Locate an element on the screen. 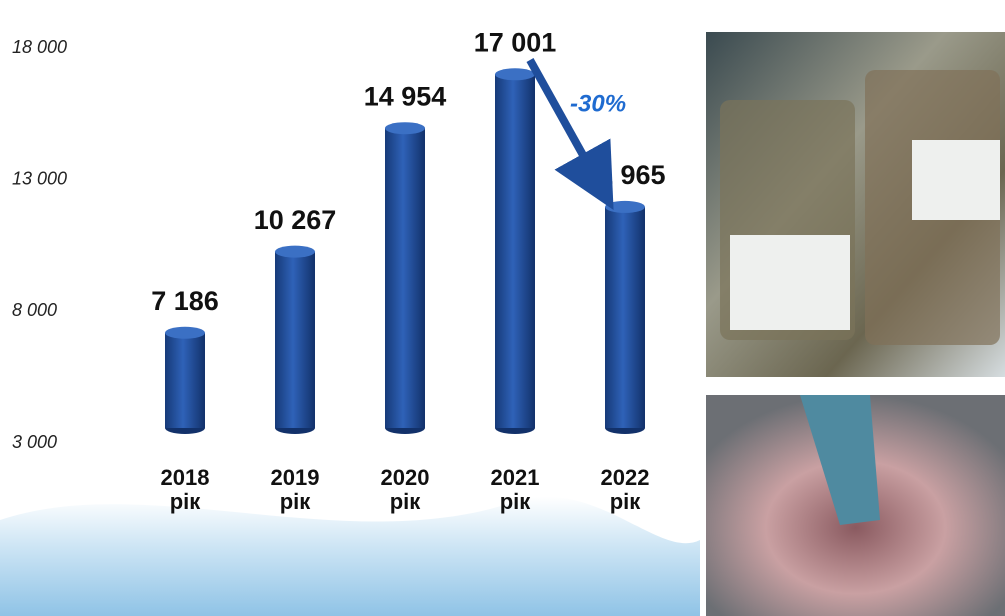  x-tick-label: 2018 рік is located at coordinates (185, 489).